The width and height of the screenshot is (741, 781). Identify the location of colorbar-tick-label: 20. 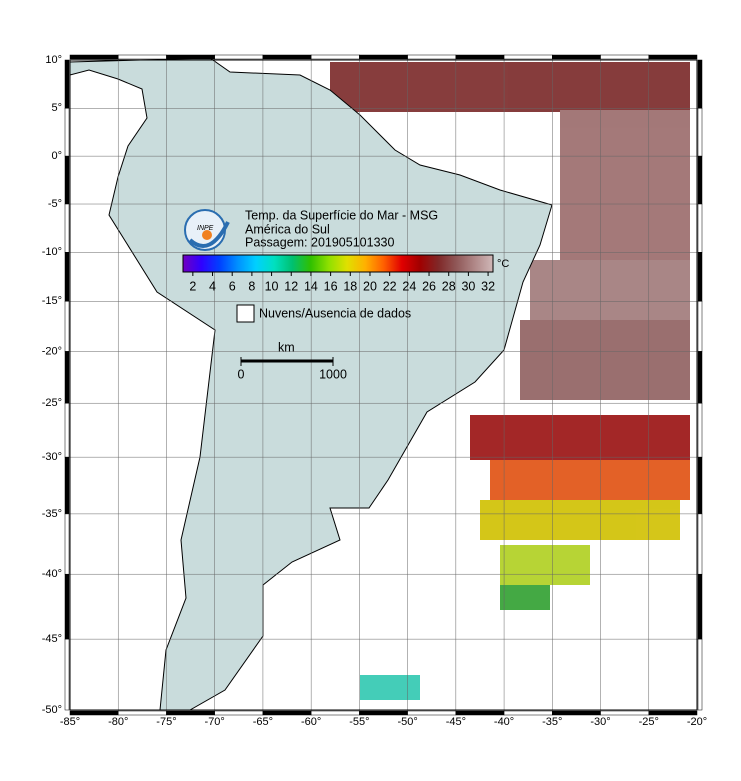
(370, 286).